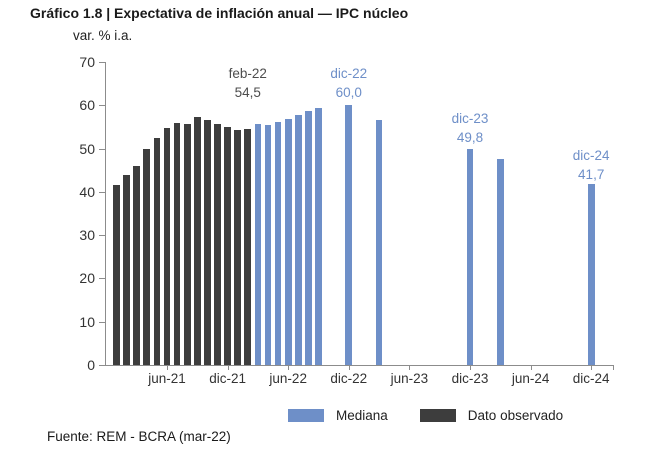 This screenshot has width=670, height=460. Describe the element at coordinates (470, 378) in the screenshot. I see `x-tick-label: dic-23` at that location.